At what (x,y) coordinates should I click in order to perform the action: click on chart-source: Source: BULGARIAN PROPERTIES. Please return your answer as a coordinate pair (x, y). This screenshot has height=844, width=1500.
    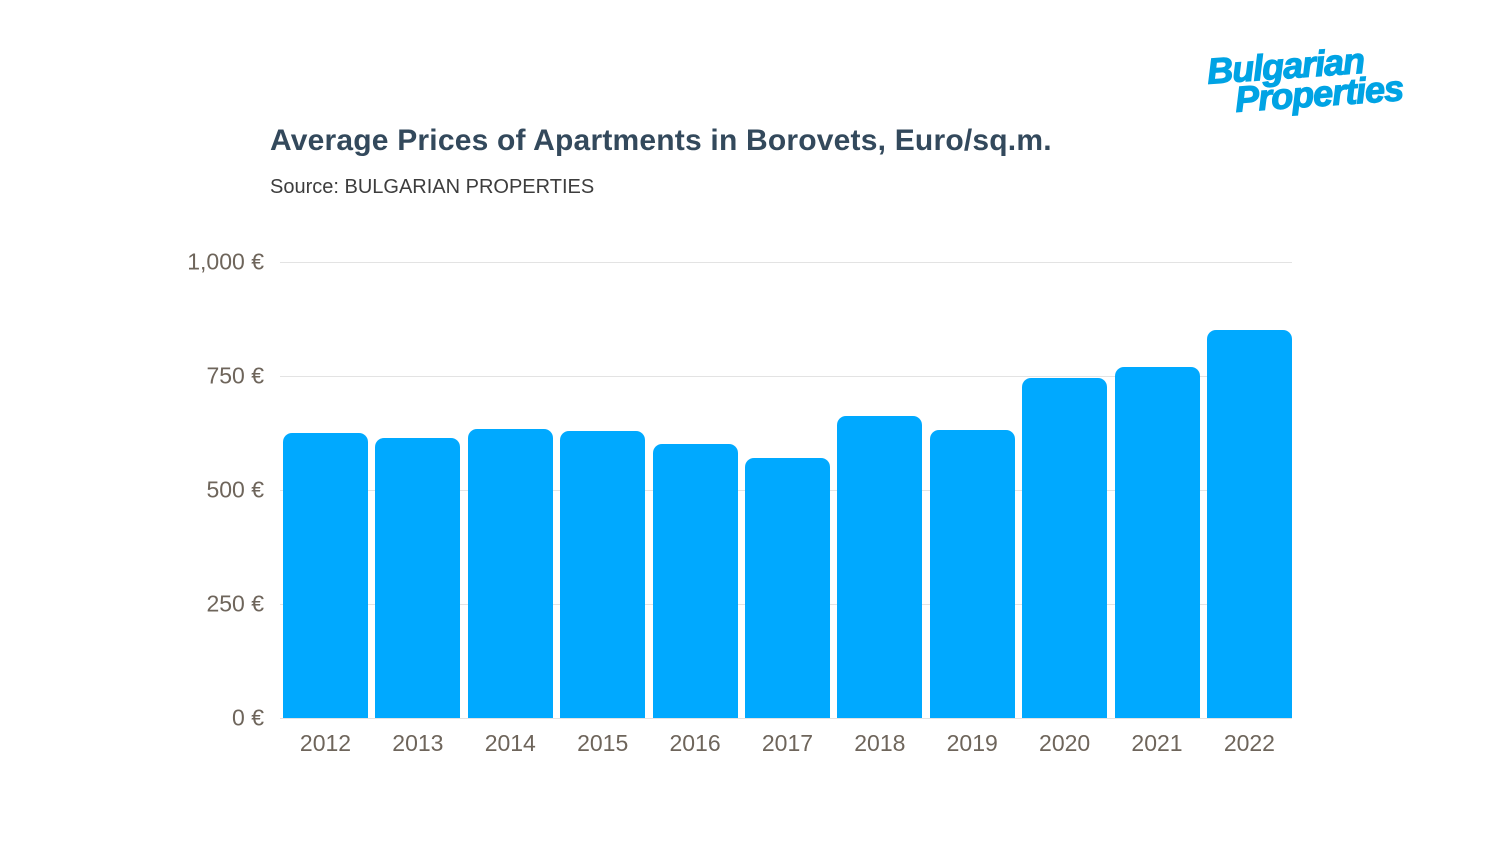
    Looking at the image, I should click on (432, 187).